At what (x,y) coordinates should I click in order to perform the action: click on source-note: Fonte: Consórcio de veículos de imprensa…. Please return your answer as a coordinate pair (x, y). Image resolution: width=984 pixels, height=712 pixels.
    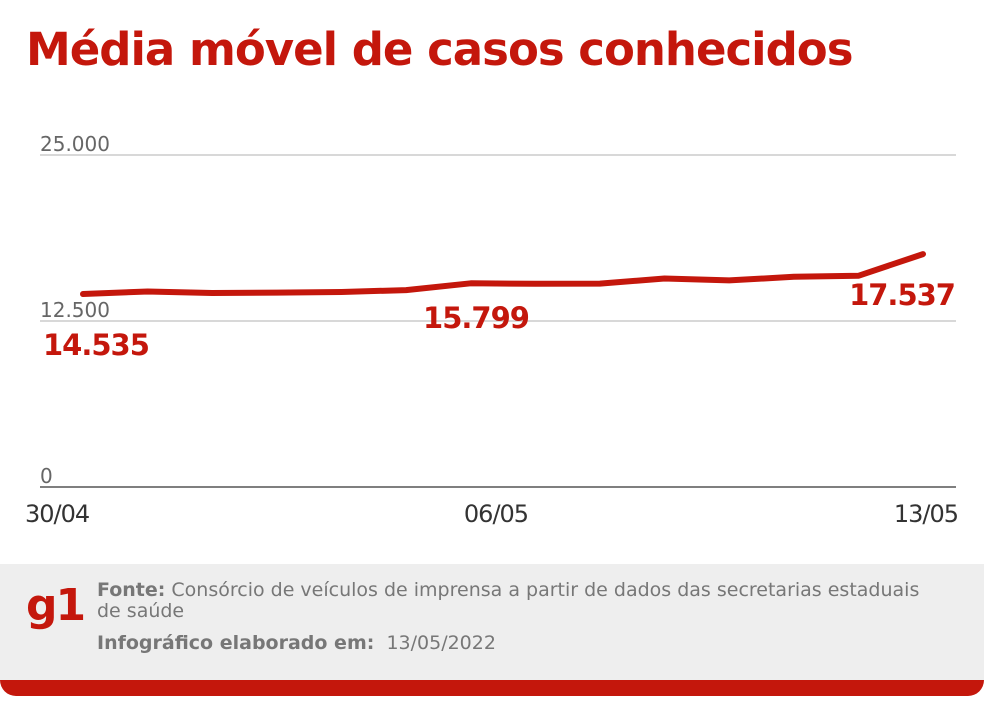
    Looking at the image, I should click on (512, 601).